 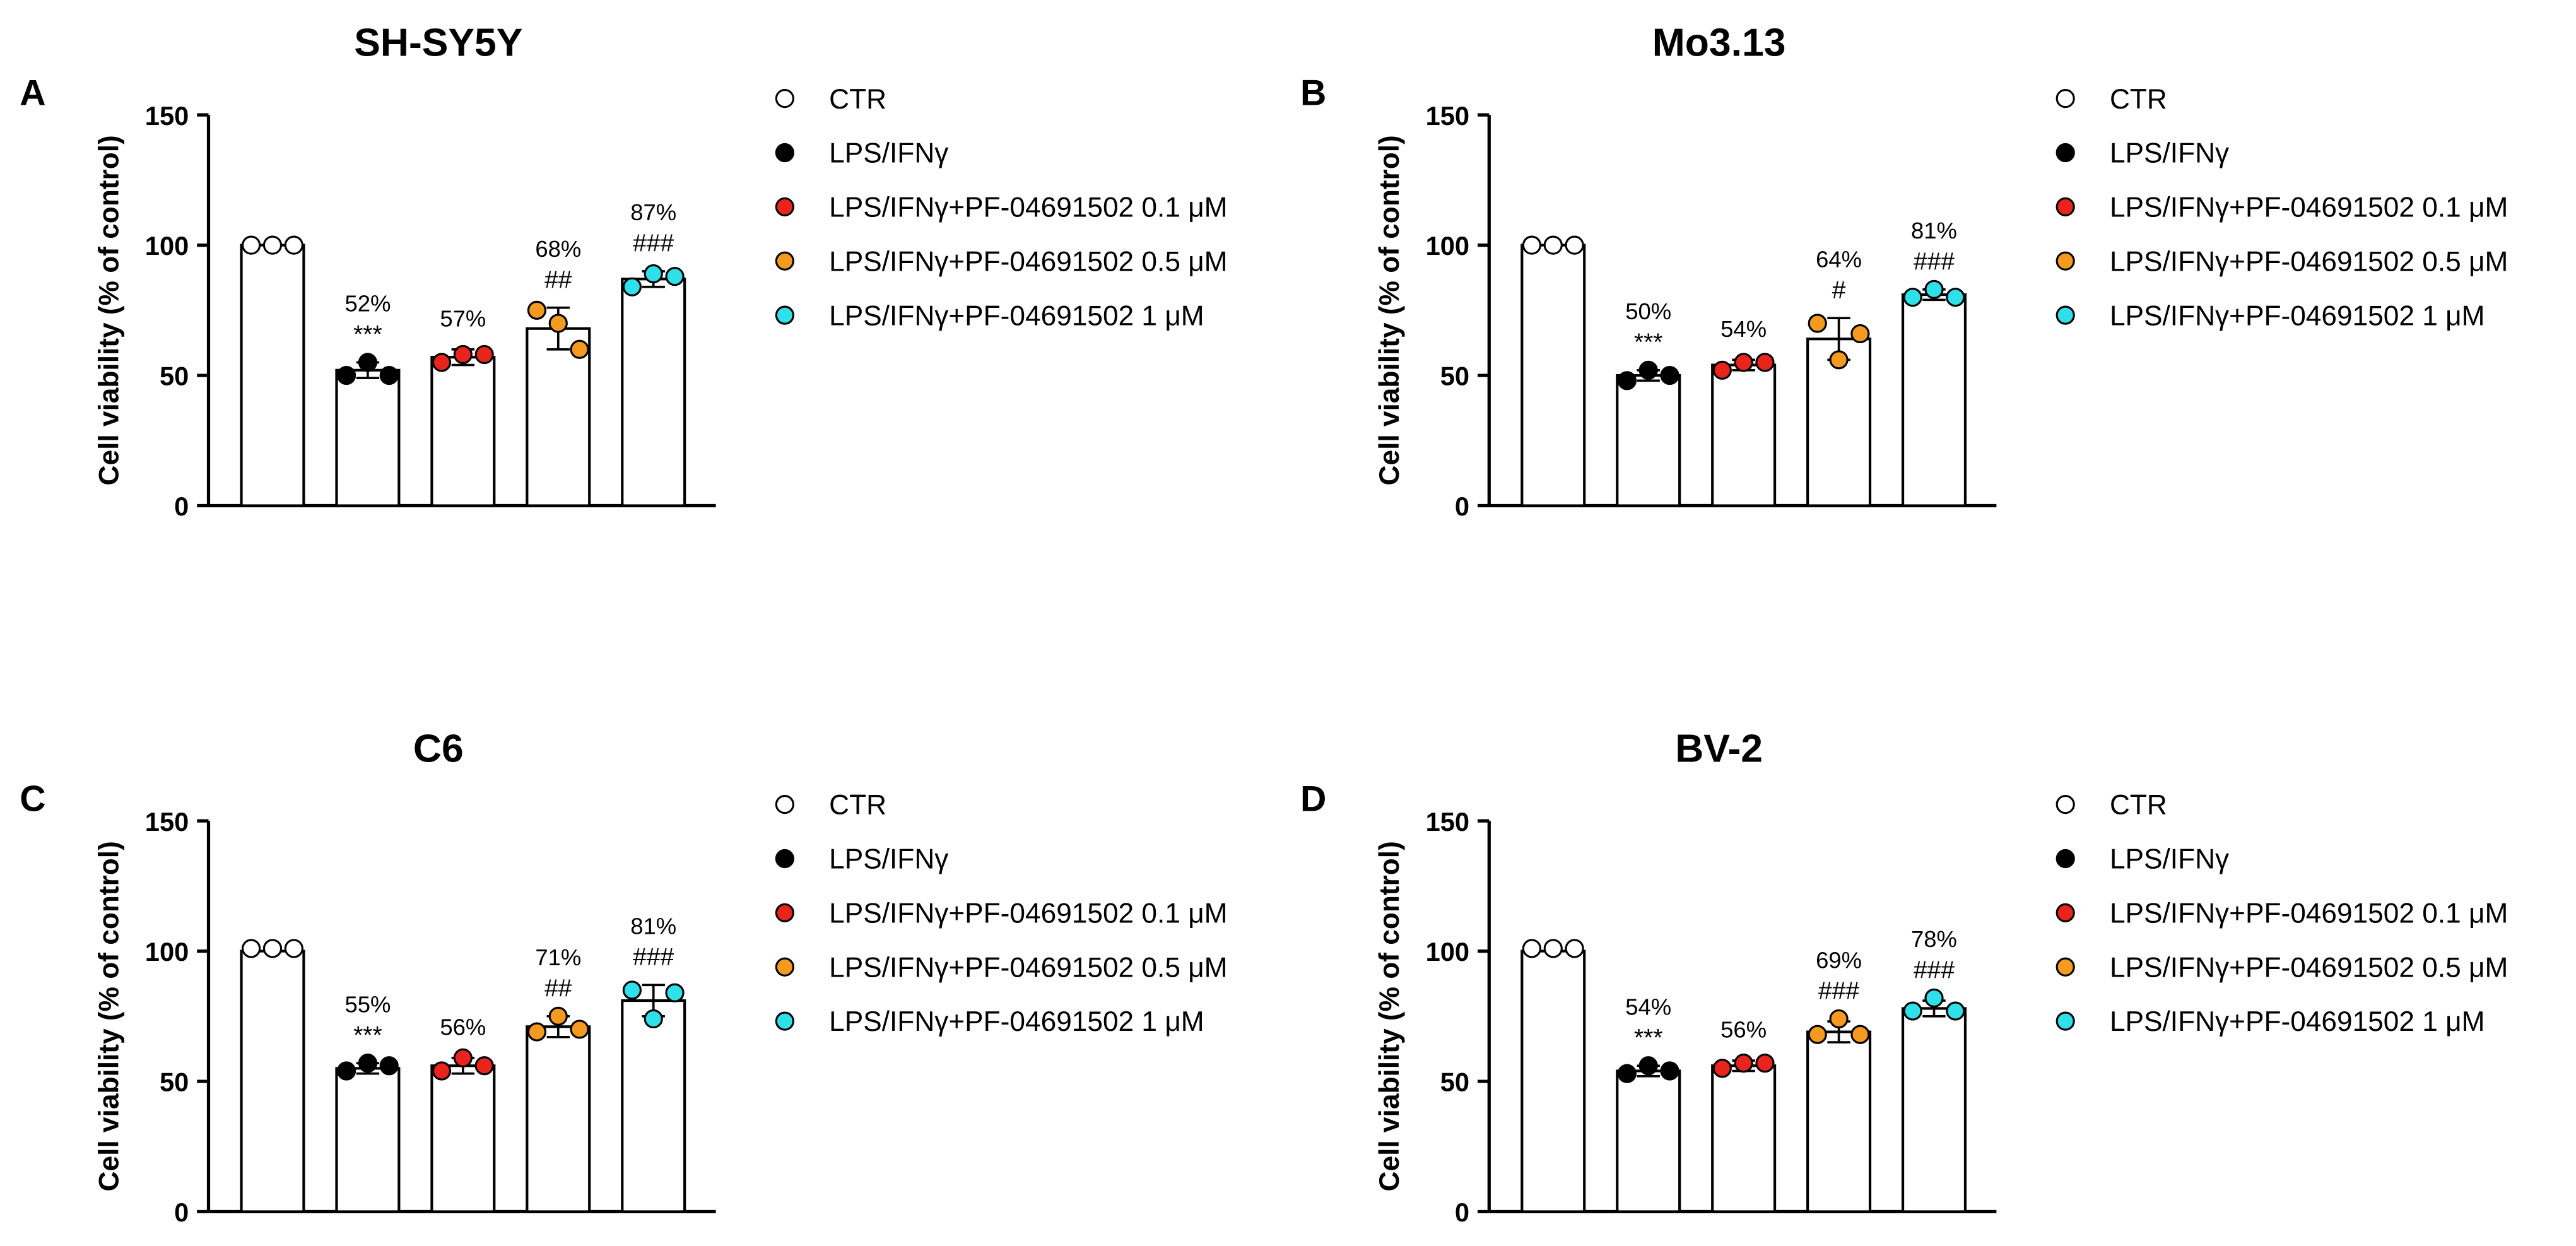 What do you see at coordinates (438, 42) in the screenshot?
I see `chart-title: SH-SY5Y` at bounding box center [438, 42].